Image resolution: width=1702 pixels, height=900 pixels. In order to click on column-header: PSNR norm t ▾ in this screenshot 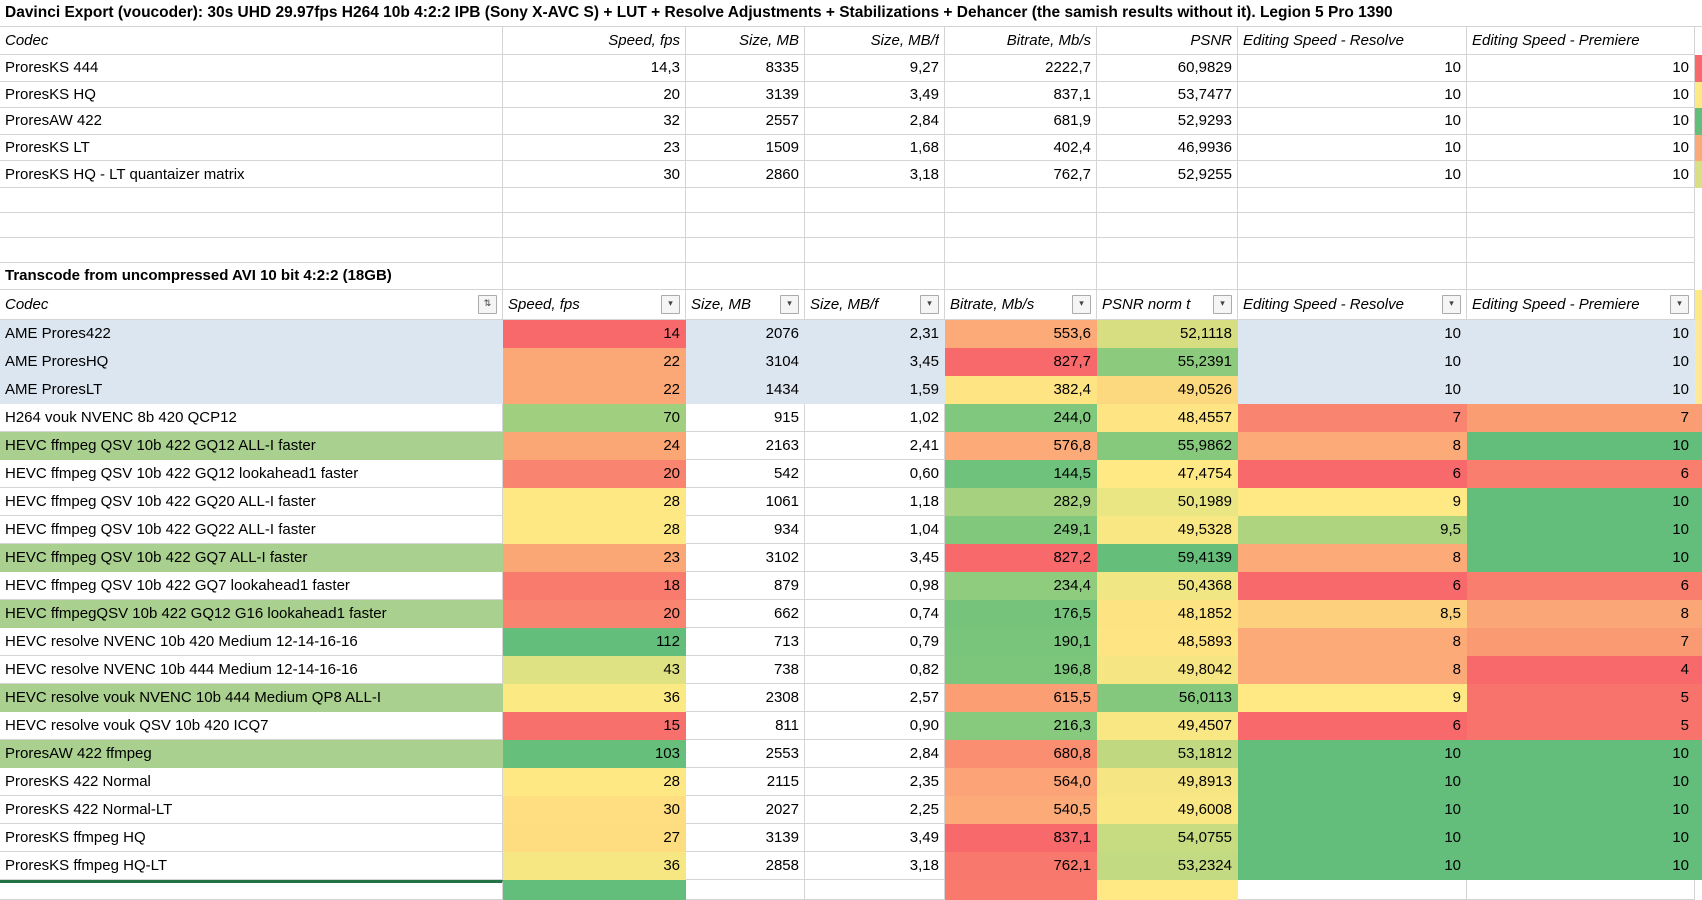, I will do `click(1167, 304)`.